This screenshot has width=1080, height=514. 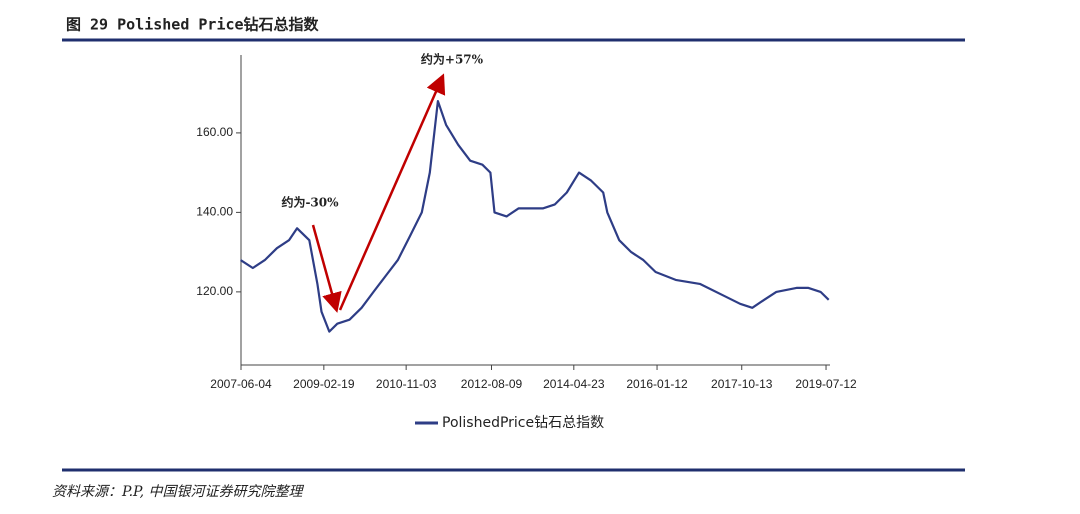 I want to click on source-note: 资料来源：P.P, 中国银河证券研究院整理, so click(x=178, y=492).